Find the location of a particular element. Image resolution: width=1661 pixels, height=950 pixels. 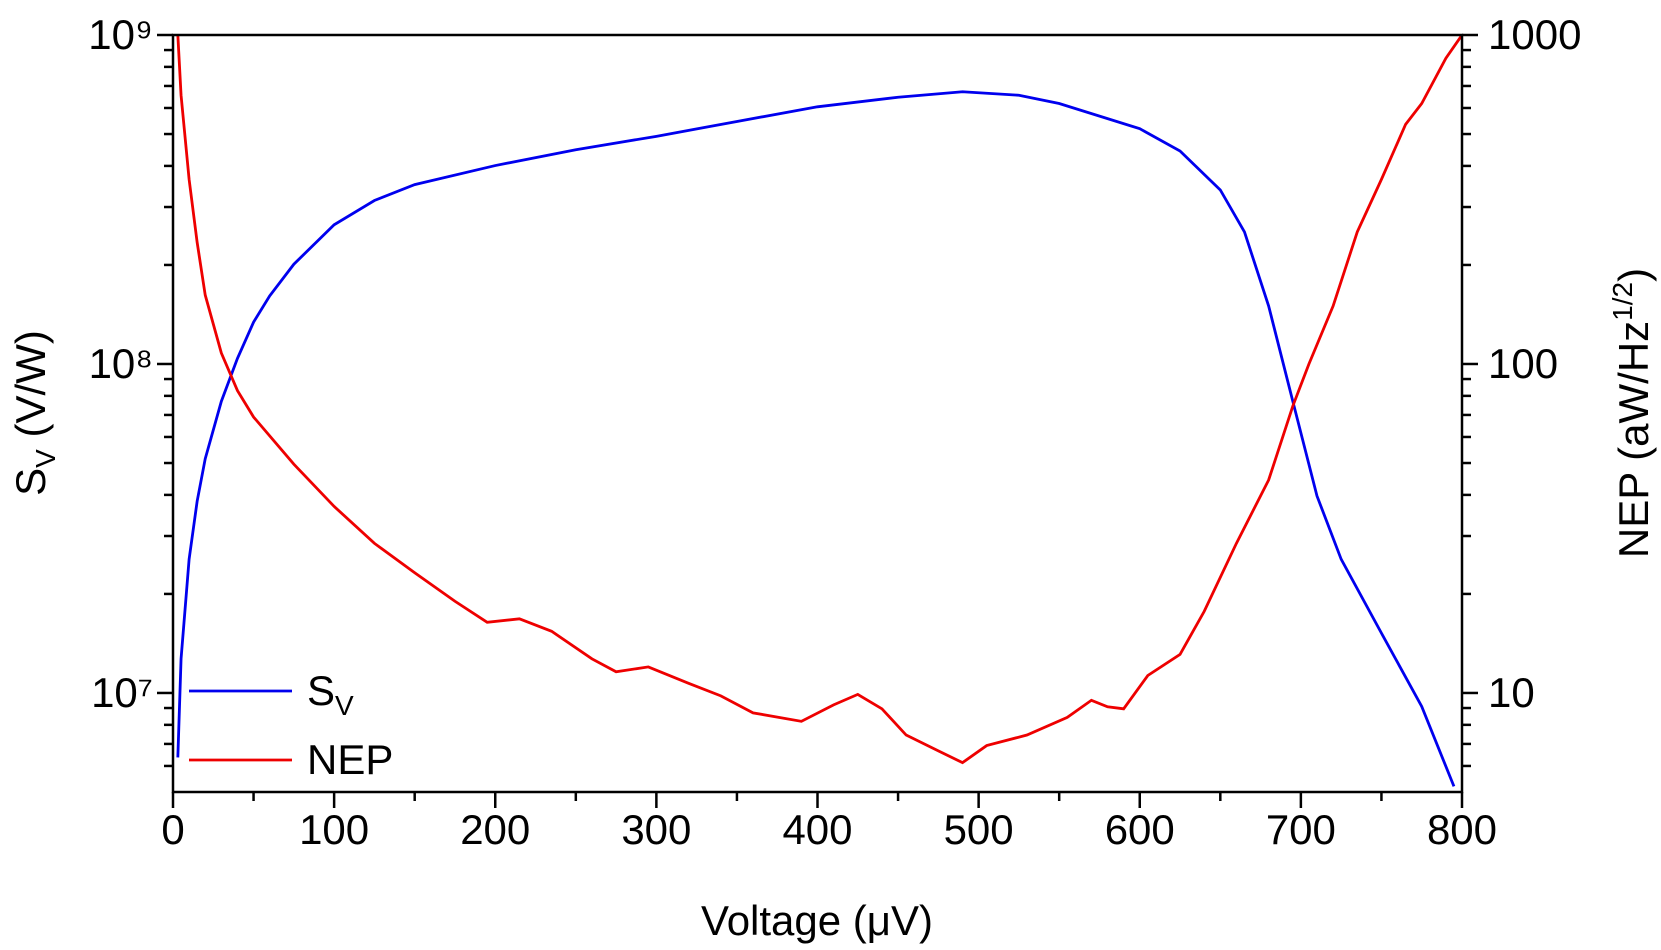

y-axis-label: SV (V/W) is located at coordinates (34, 413).